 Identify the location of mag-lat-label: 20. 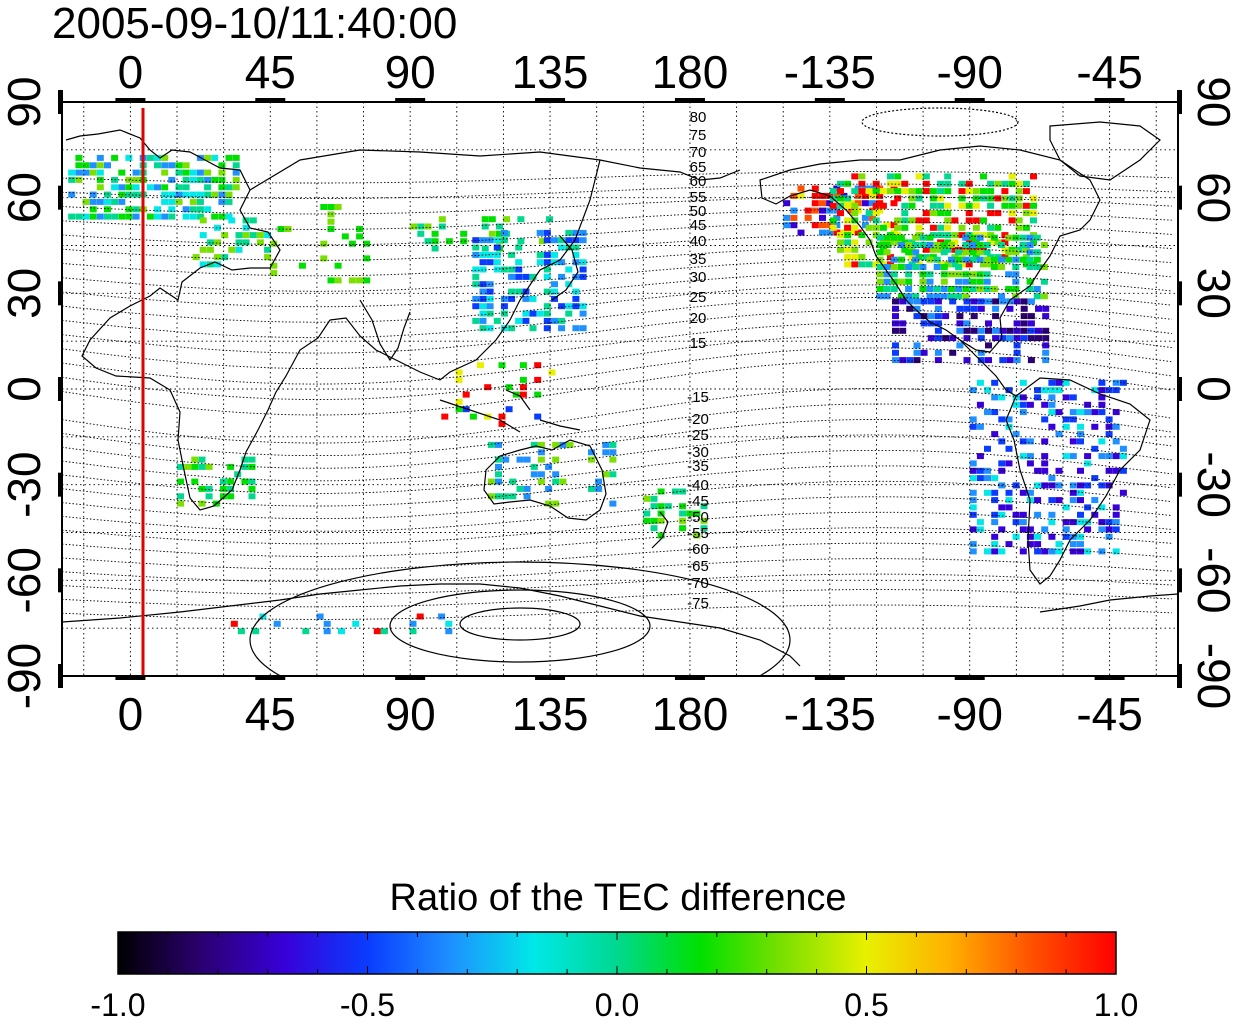
(698, 318).